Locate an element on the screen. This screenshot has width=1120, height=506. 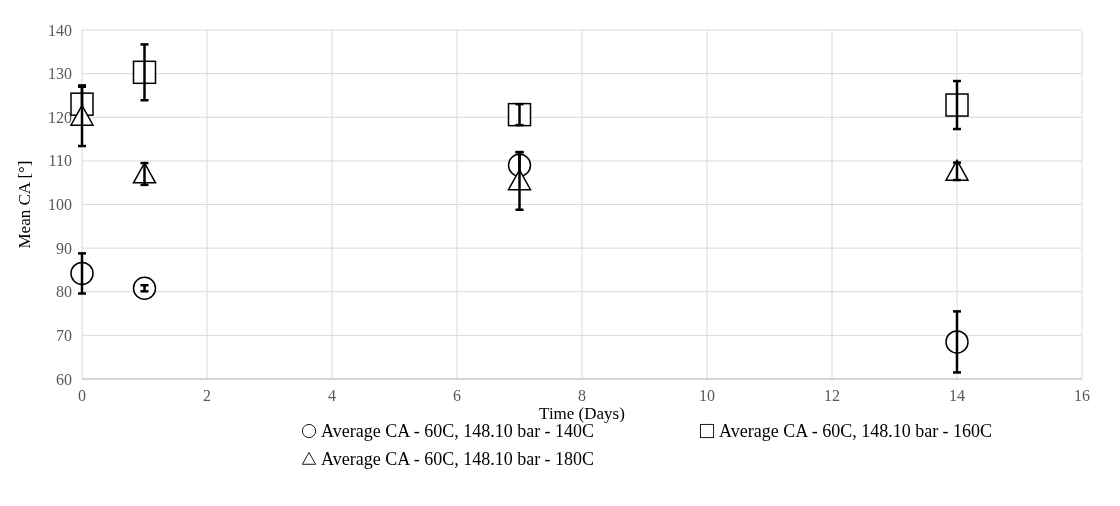
y-tick-label: 80 is located at coordinates (64, 292).